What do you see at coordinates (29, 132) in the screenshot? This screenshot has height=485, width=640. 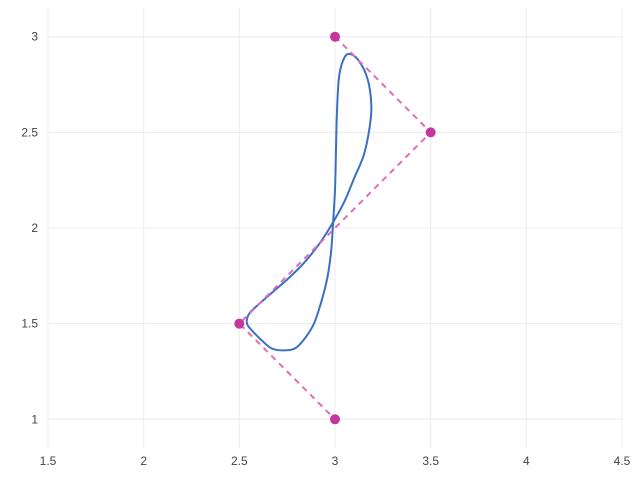 I see `y-tick-label: 2.5` at bounding box center [29, 132].